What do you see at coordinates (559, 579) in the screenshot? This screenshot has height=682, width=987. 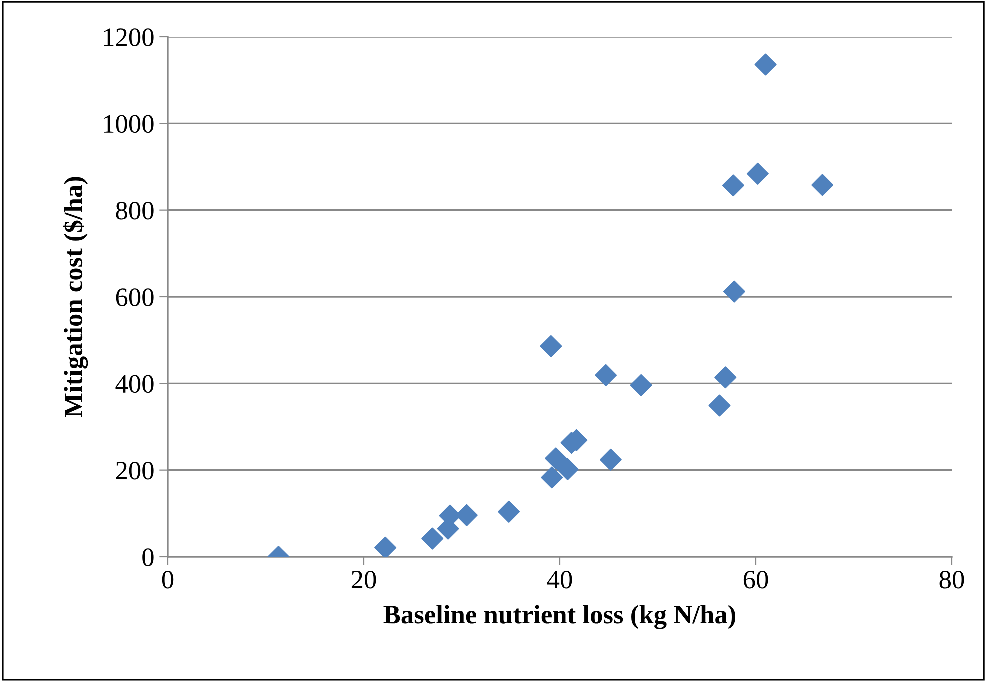 I see `x-tick-label: 40` at bounding box center [559, 579].